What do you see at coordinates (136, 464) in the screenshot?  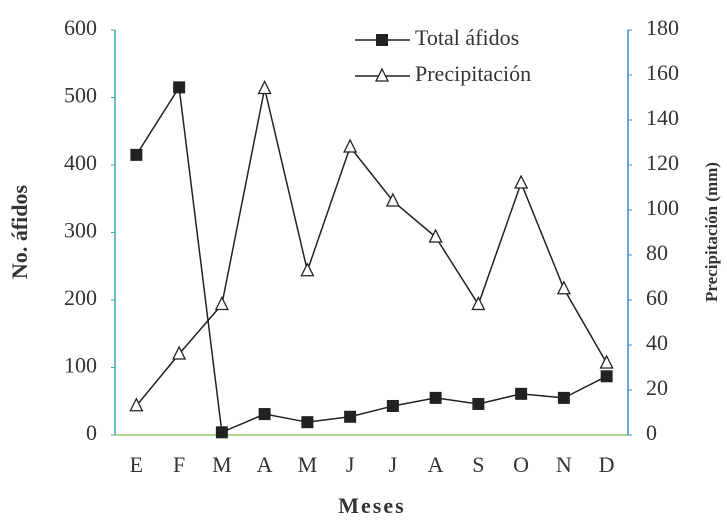 I see `x-tick-label: E` at bounding box center [136, 464].